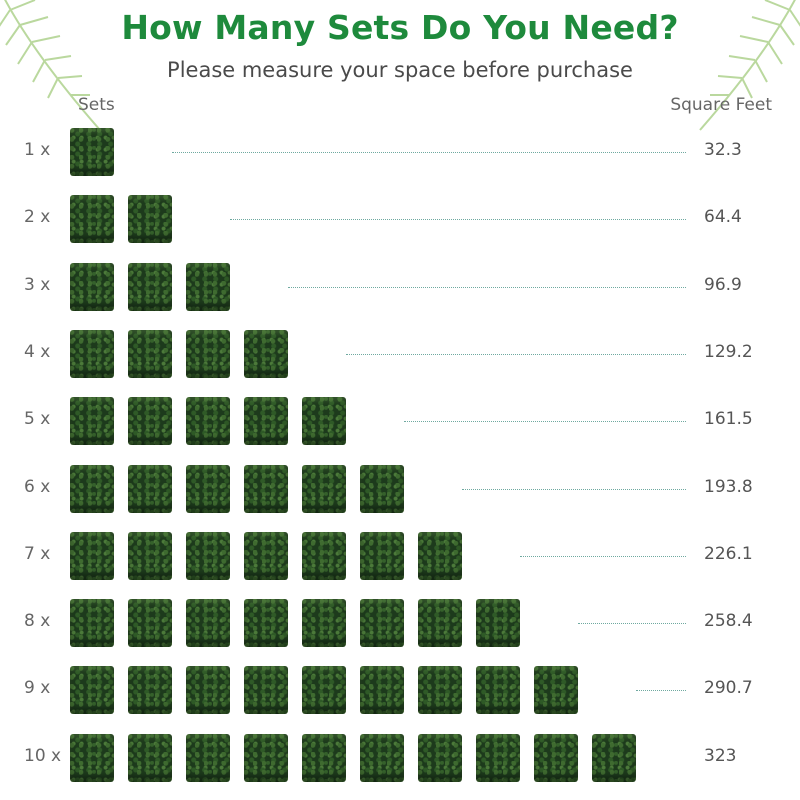 The image size is (800, 800). I want to click on square-feet-value: 96.9, so click(723, 284).